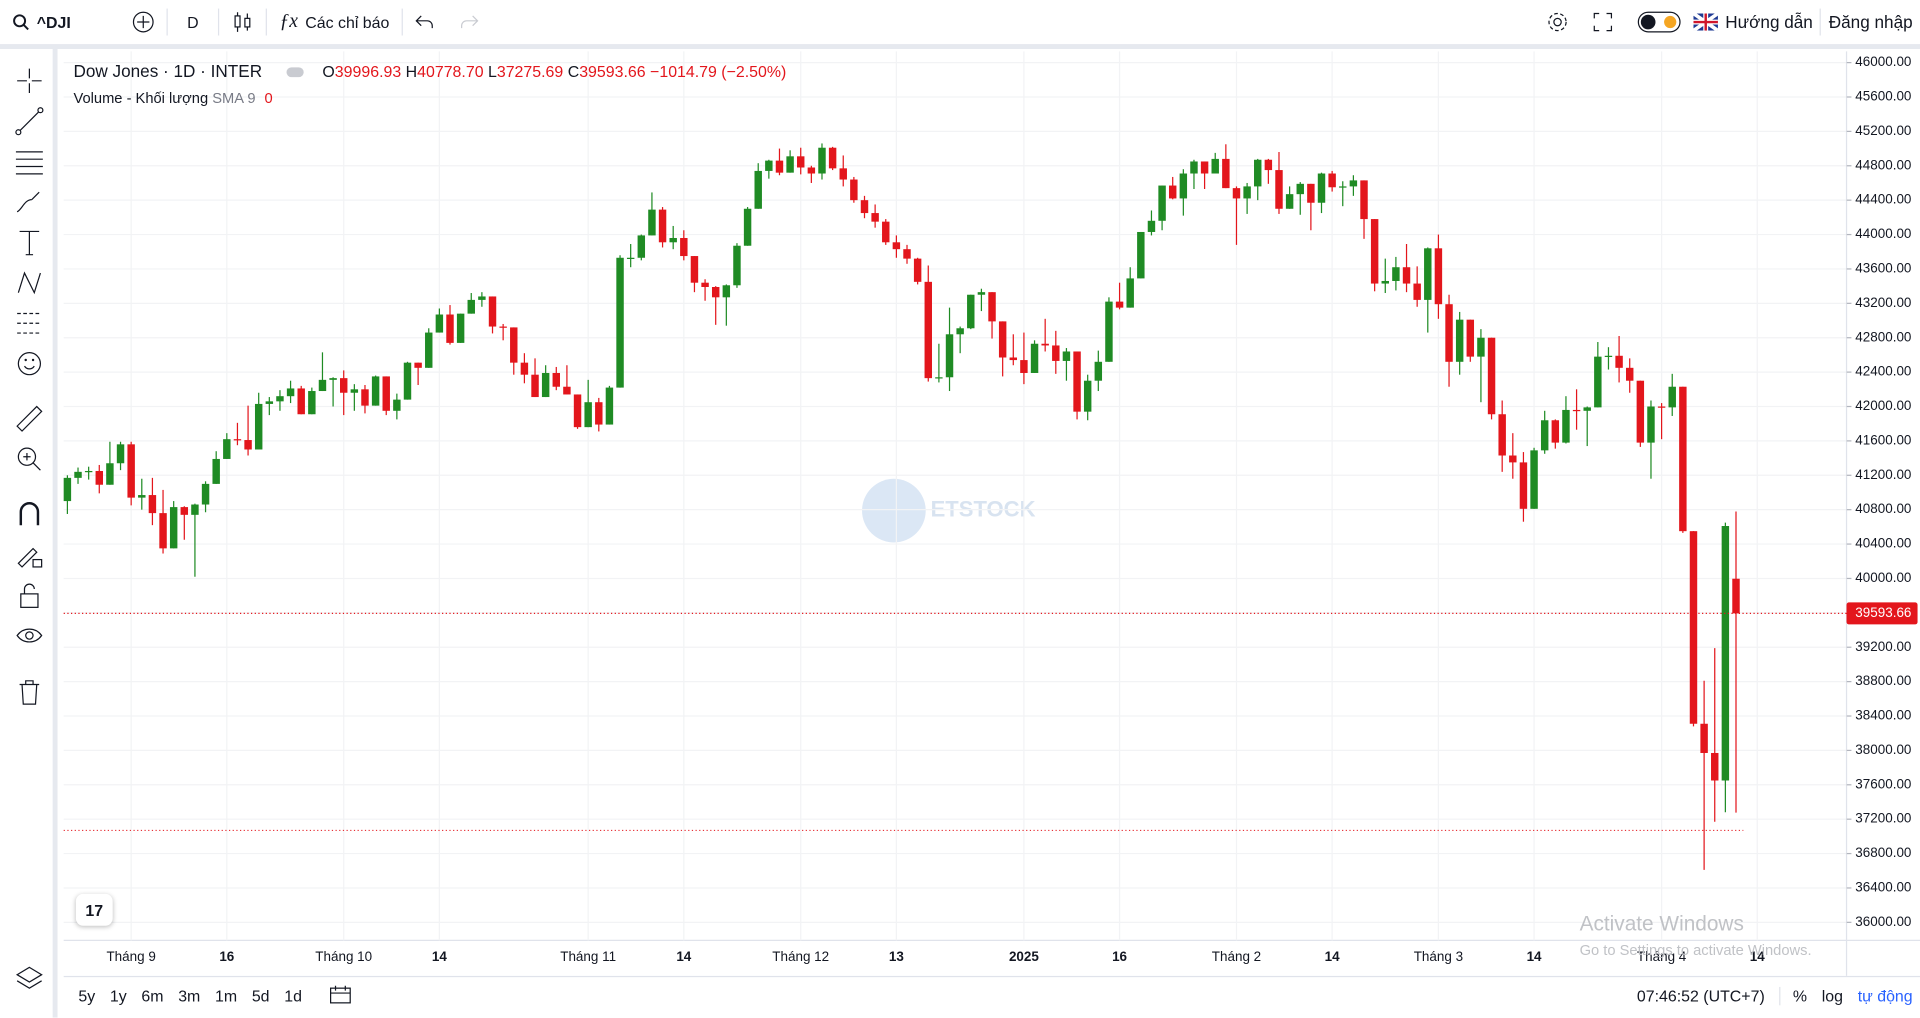 This screenshot has width=1920, height=1018. I want to click on add-symbol, so click(143, 22).